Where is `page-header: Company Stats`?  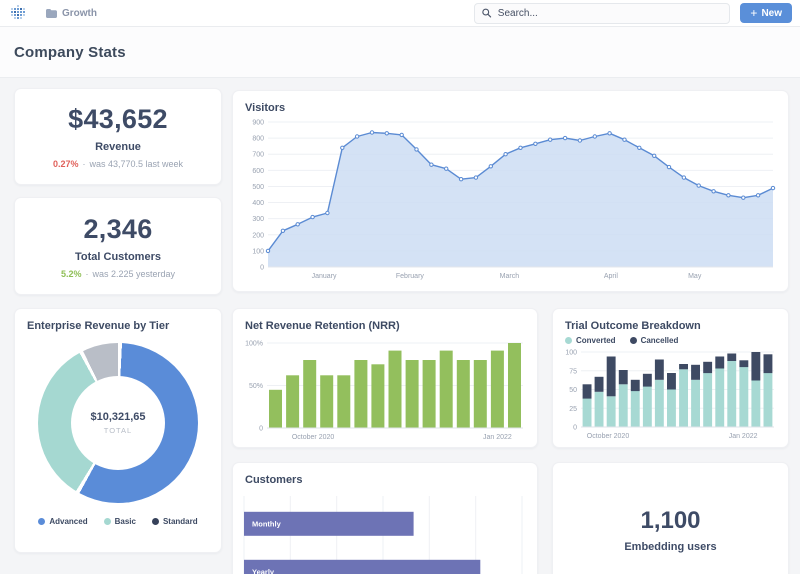
page-header: Company Stats is located at coordinates (400, 52).